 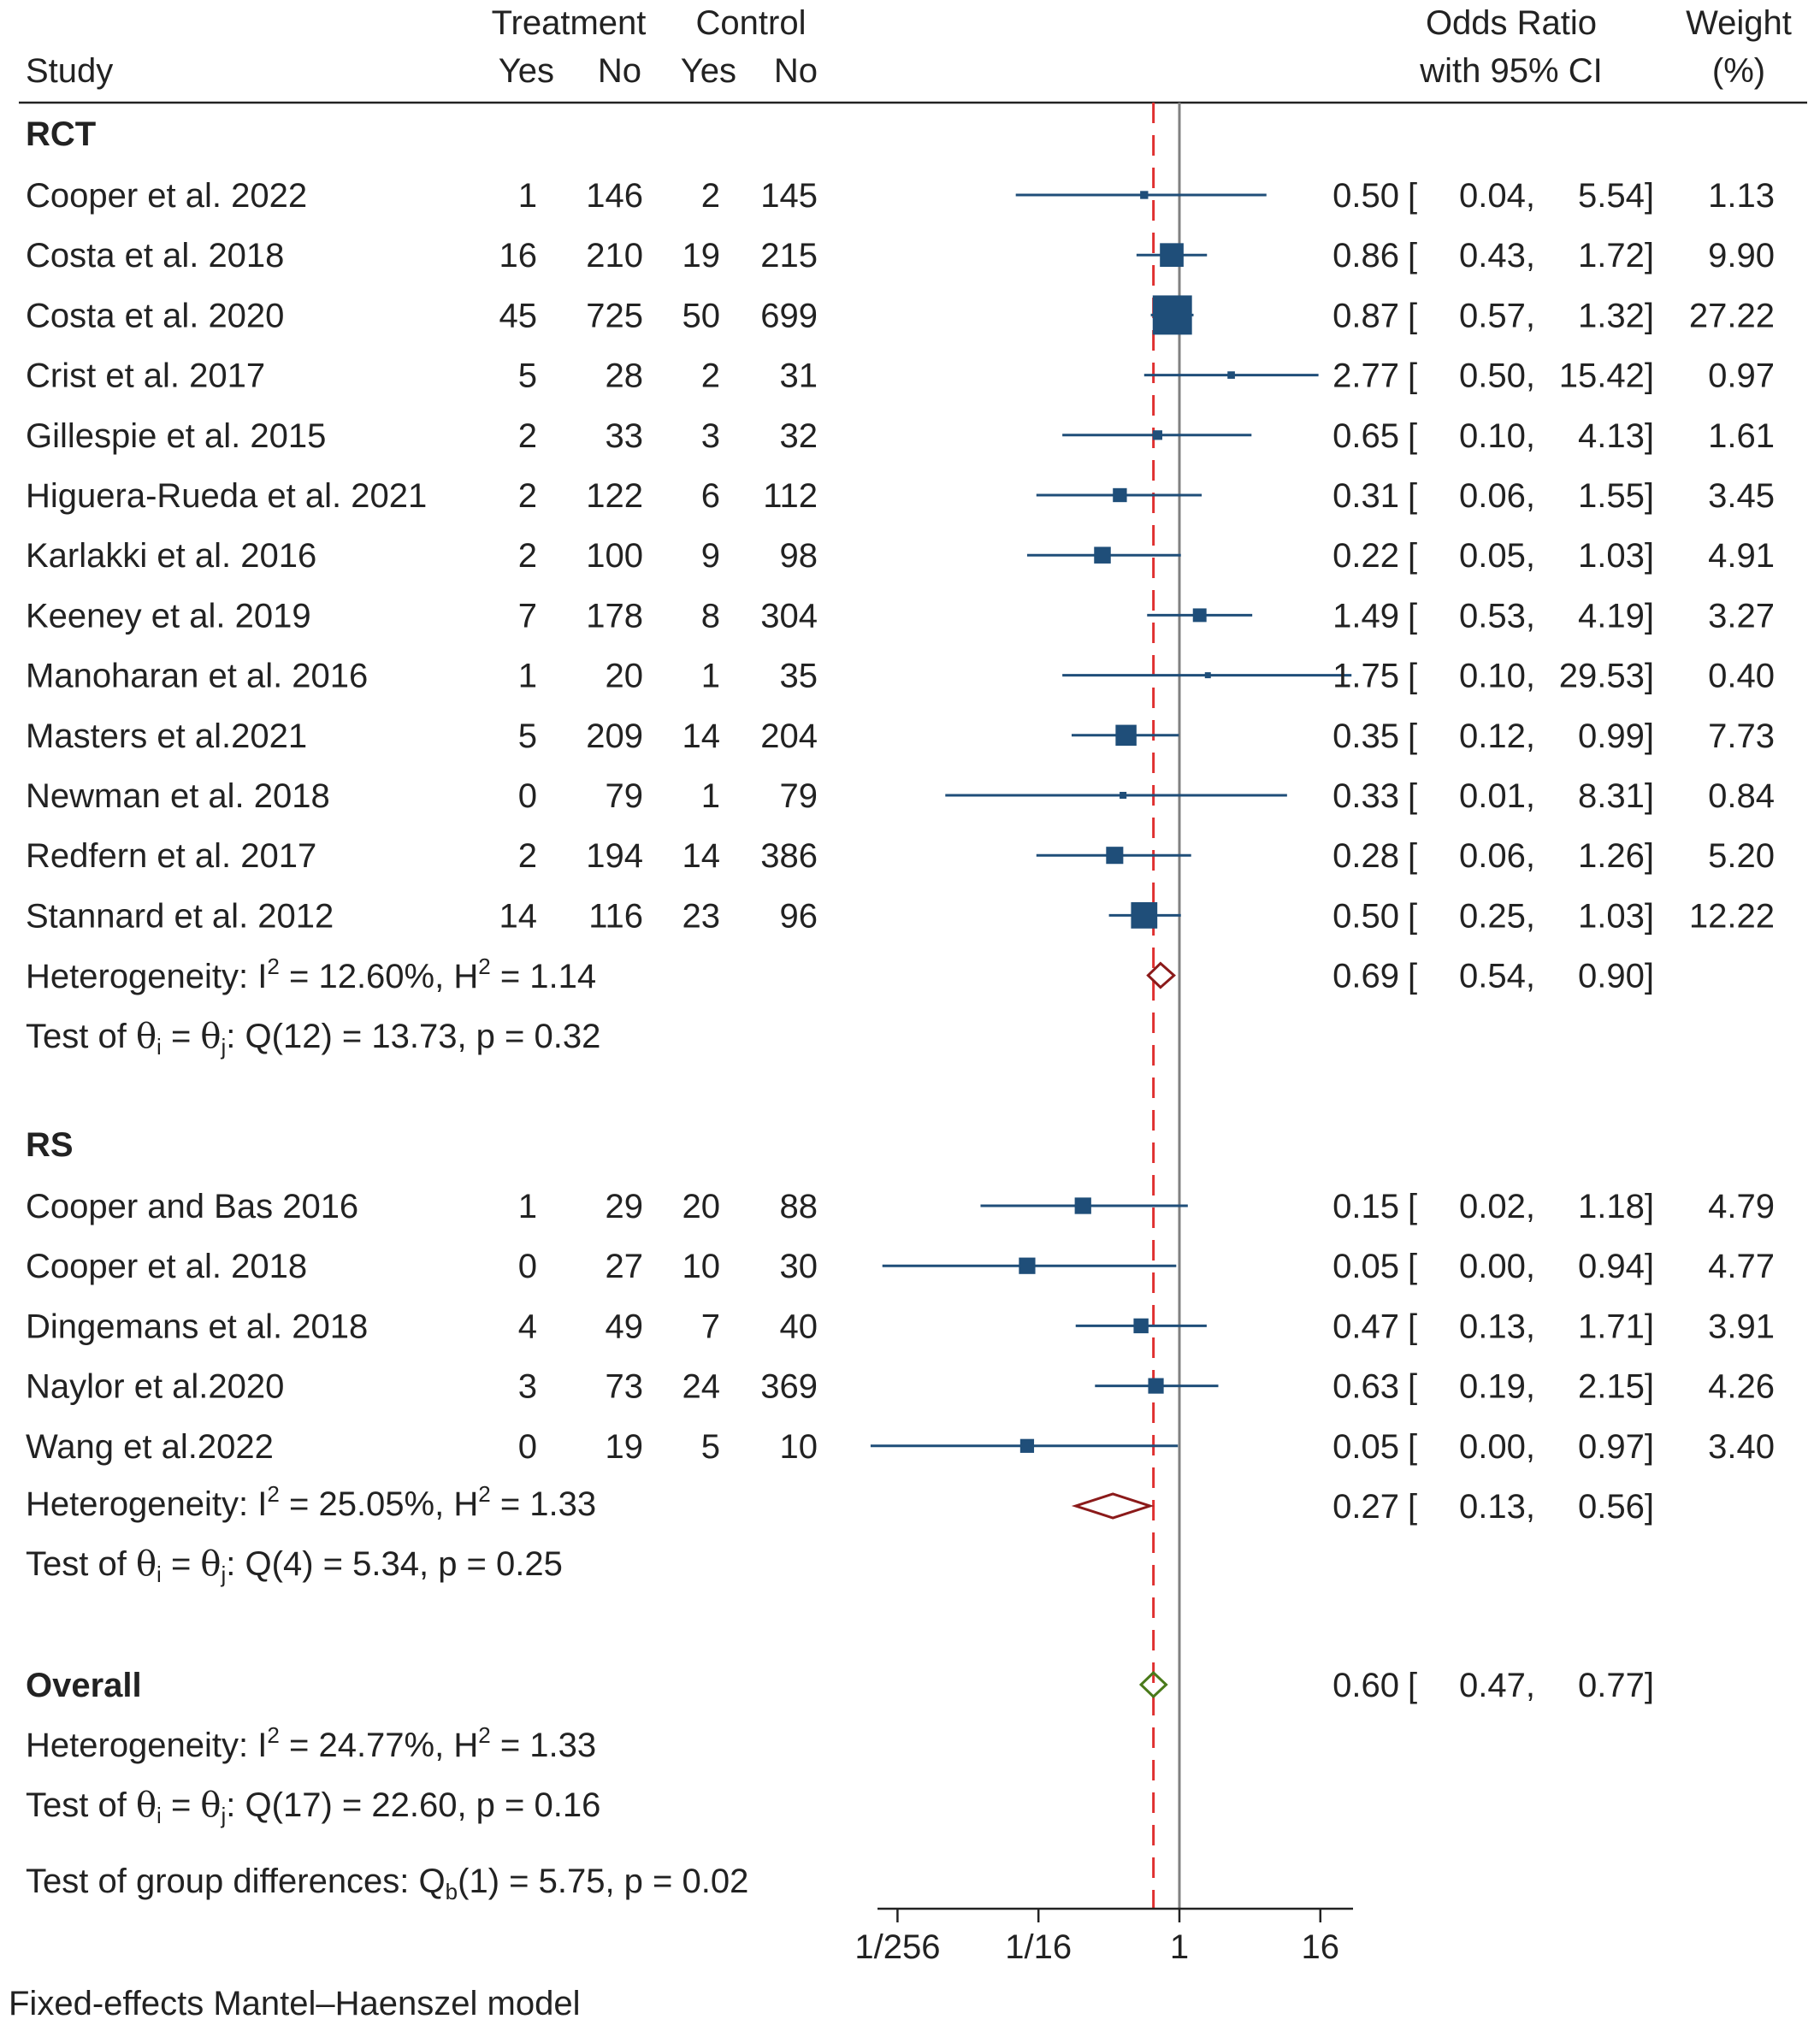 What do you see at coordinates (527, 1447) in the screenshot?
I see `treatment-yes-count: 0` at bounding box center [527, 1447].